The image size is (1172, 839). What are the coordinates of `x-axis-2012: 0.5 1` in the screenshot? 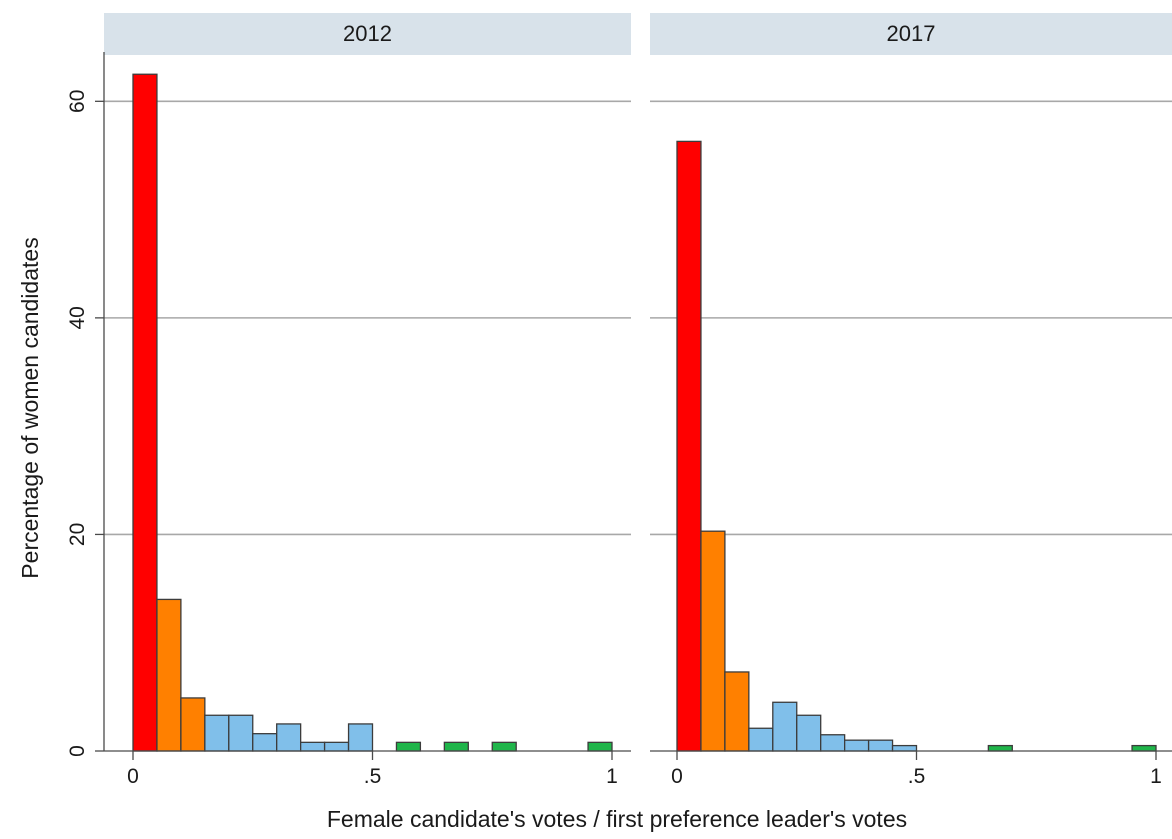 It's located at (367, 769).